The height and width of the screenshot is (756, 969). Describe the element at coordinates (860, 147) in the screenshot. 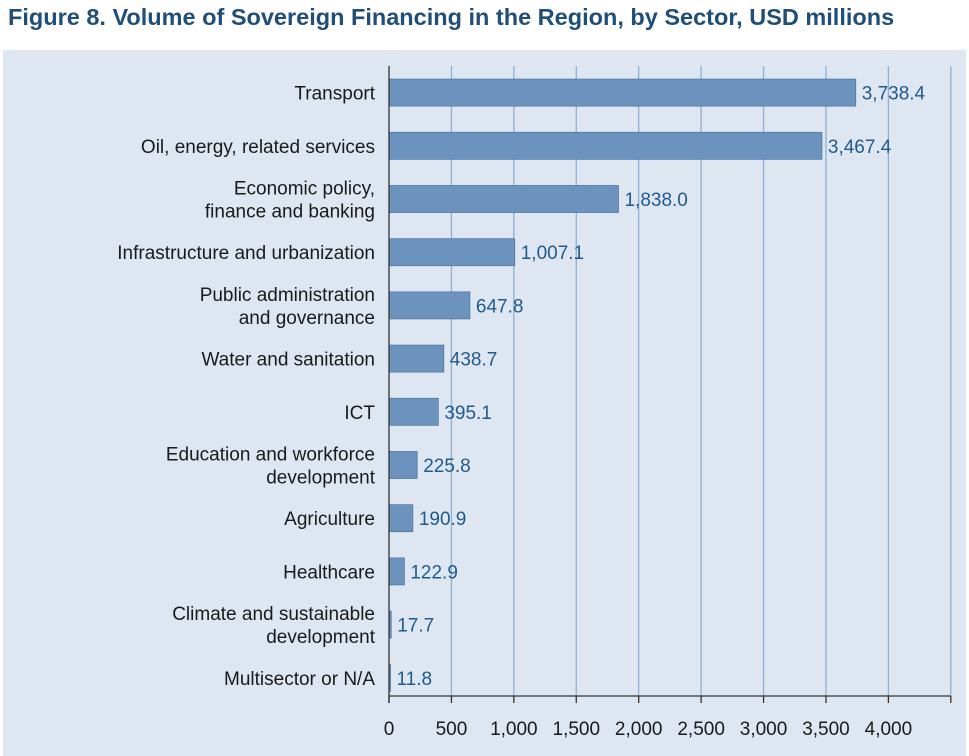

I see `data-label: 3,467.4` at that location.